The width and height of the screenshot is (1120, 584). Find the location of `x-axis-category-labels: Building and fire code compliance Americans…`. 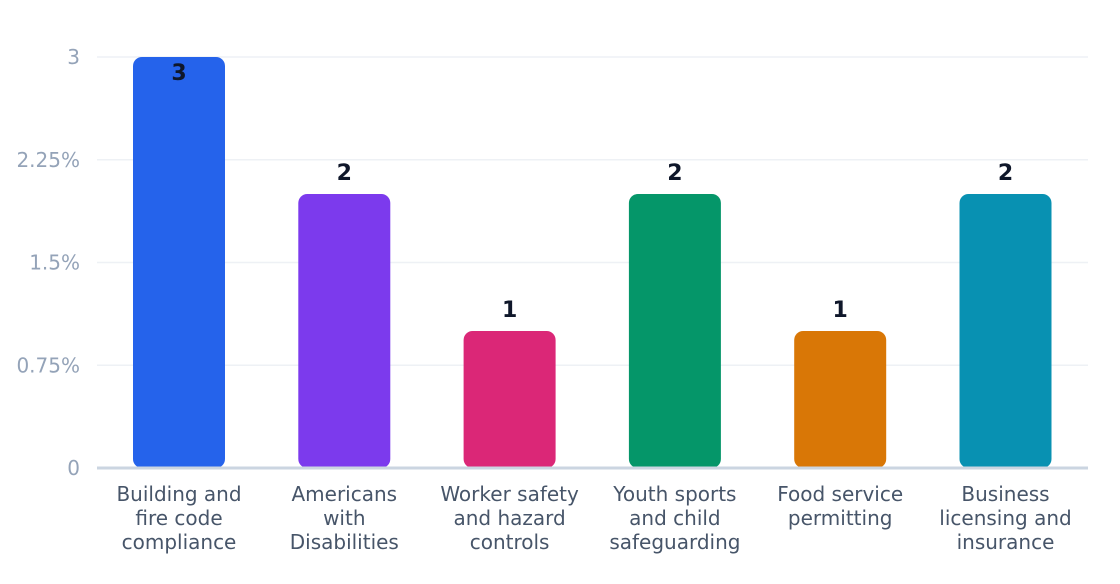

x-axis-category-labels: Building and fire code compliance Americans… is located at coordinates (593, 518).